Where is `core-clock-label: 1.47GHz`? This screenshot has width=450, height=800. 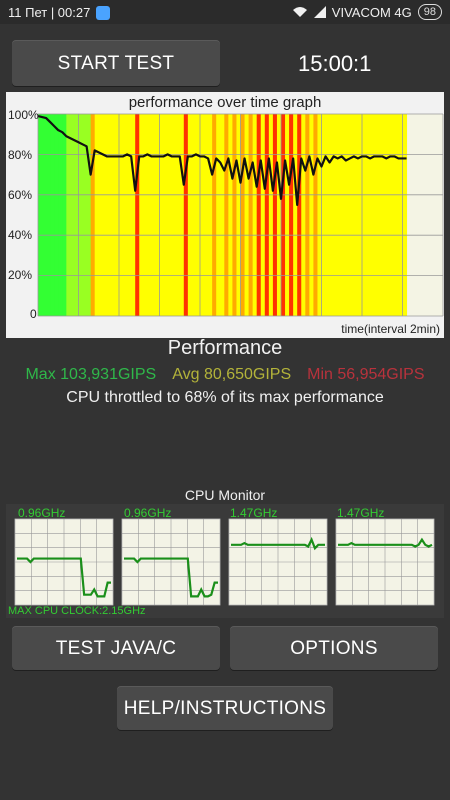 core-clock-label: 1.47GHz is located at coordinates (254, 513).